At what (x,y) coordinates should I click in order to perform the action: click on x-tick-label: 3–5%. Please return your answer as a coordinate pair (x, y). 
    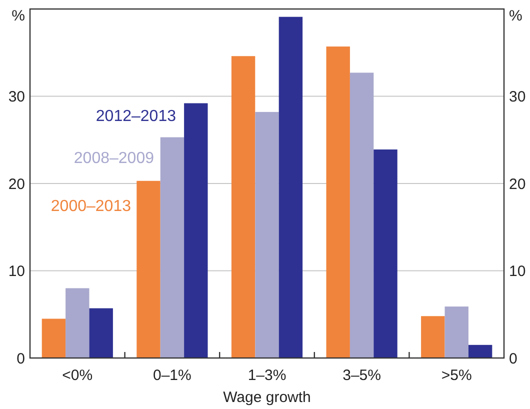
    Looking at the image, I should click on (361, 375).